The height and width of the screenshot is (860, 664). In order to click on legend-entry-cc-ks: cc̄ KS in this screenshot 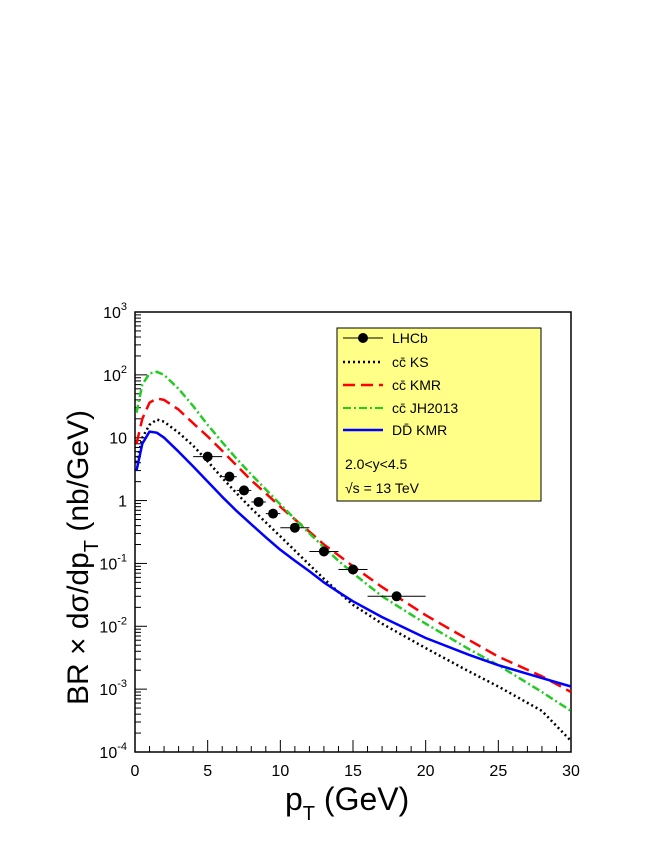, I will do `click(386, 362)`.